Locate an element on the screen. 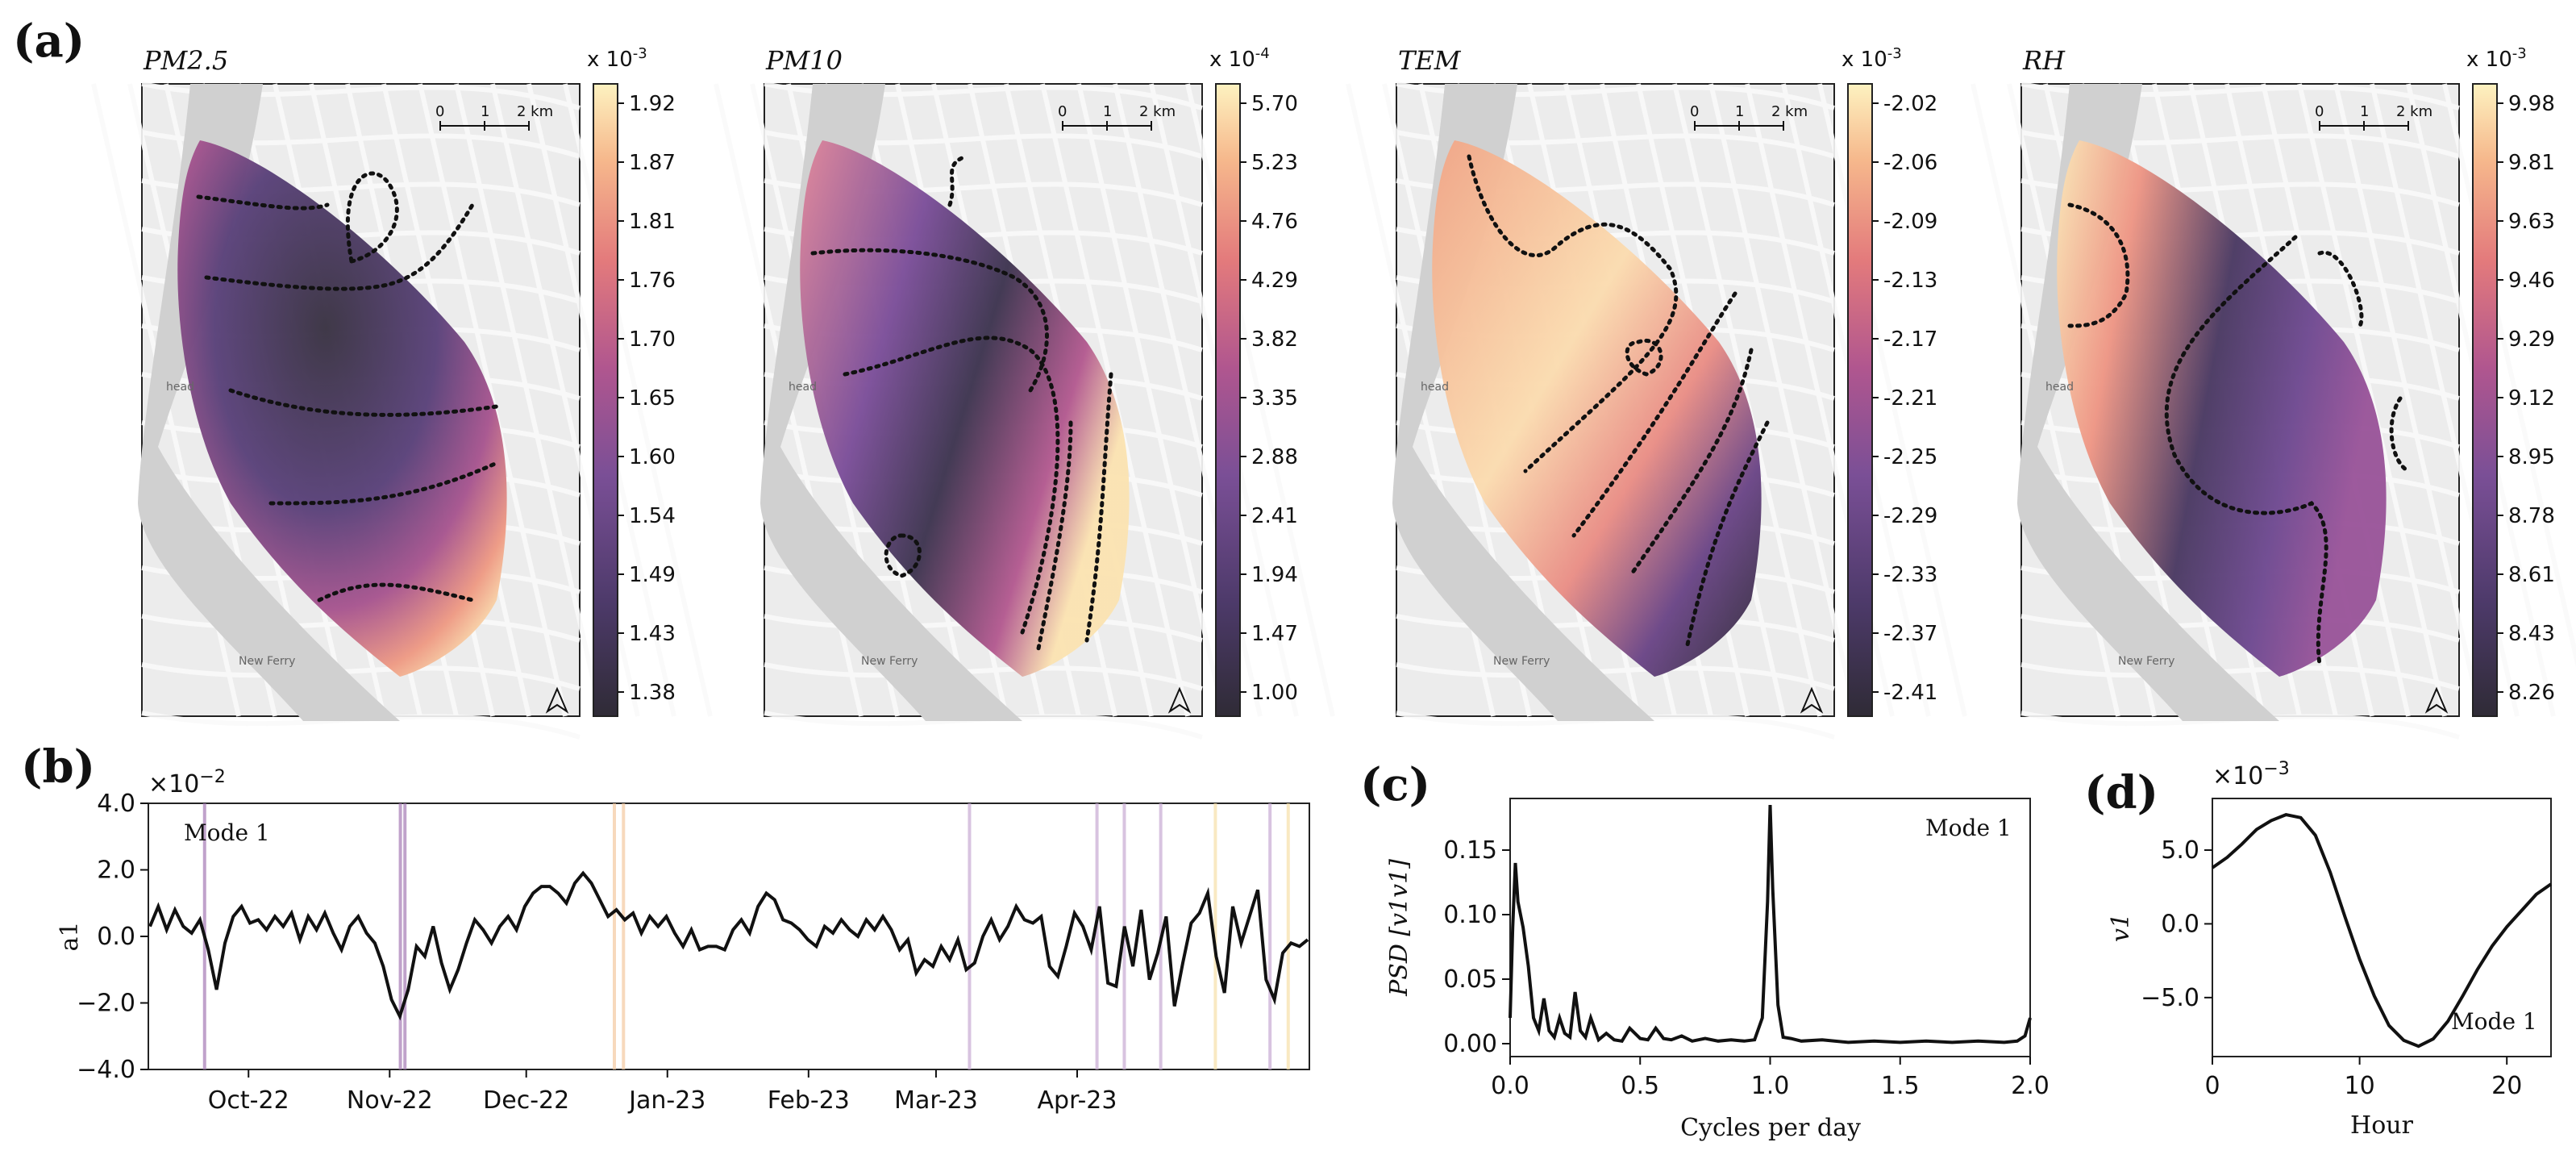 The image size is (2576, 1159). chart-d-diurnal: 5.0 0.0 −5.0 0 10 20 Mode 1 Hour v1 ×10−3 is located at coordinates (2330, 949).